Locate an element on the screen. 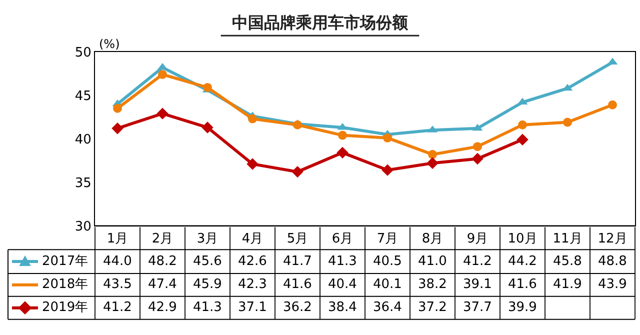 This screenshot has width=640, height=335. y-tick-label: 30 is located at coordinates (83, 226).